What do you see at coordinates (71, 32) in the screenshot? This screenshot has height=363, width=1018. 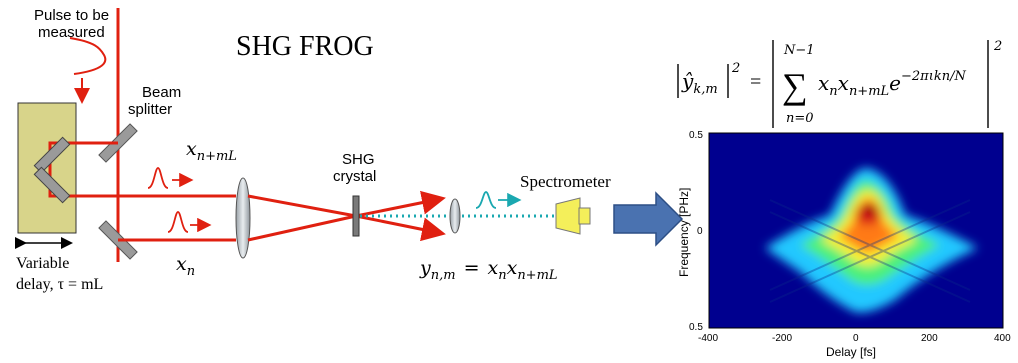 I see `pulse-label-line2: measured` at bounding box center [71, 32].